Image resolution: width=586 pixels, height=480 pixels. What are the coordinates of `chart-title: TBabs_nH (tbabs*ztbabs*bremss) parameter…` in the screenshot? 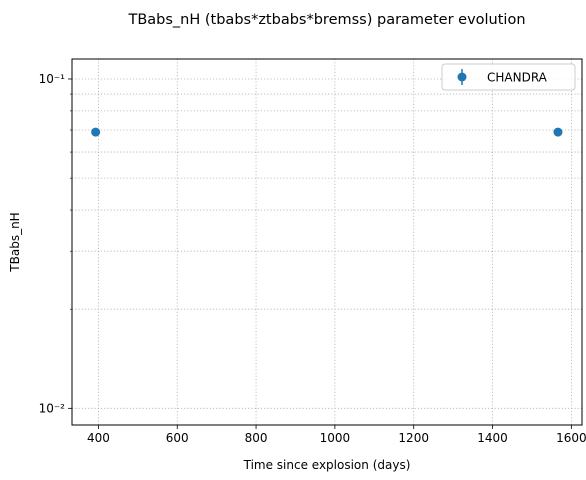 It's located at (326, 20).